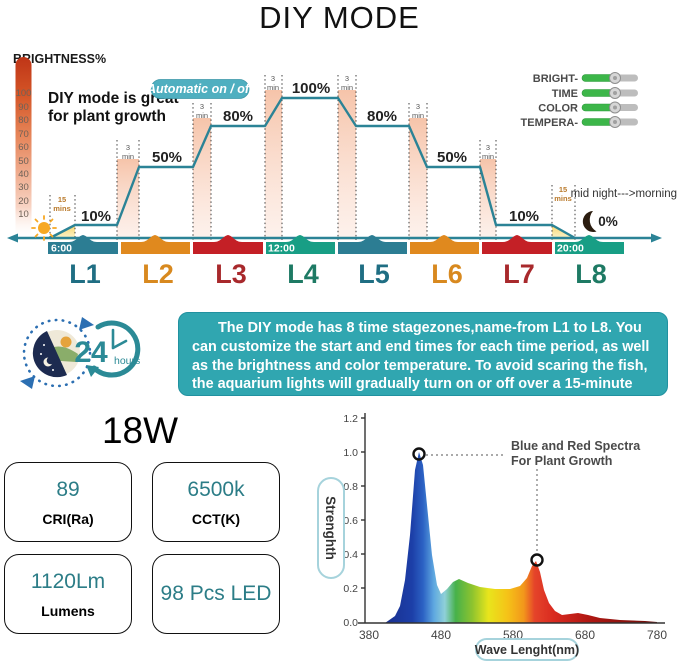 Image resolution: width=679 pixels, height=663 pixels. What do you see at coordinates (350, 453) in the screenshot?
I see `svg-text: 1.0` at bounding box center [350, 453].